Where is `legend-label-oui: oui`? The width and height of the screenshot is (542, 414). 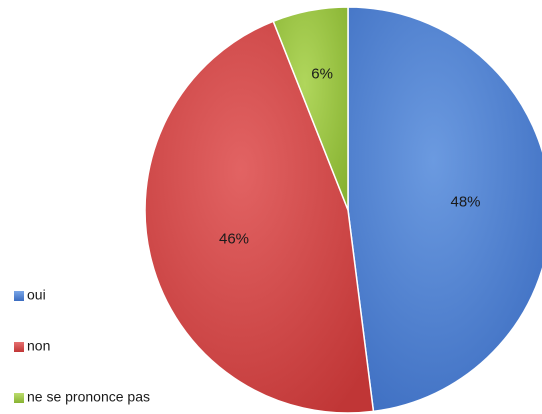
legend-label-oui: oui is located at coordinates (36, 295).